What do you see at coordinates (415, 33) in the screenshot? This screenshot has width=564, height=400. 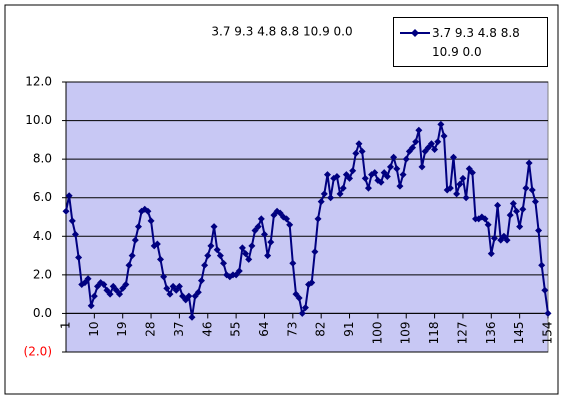 I see `legend-marker` at bounding box center [415, 33].